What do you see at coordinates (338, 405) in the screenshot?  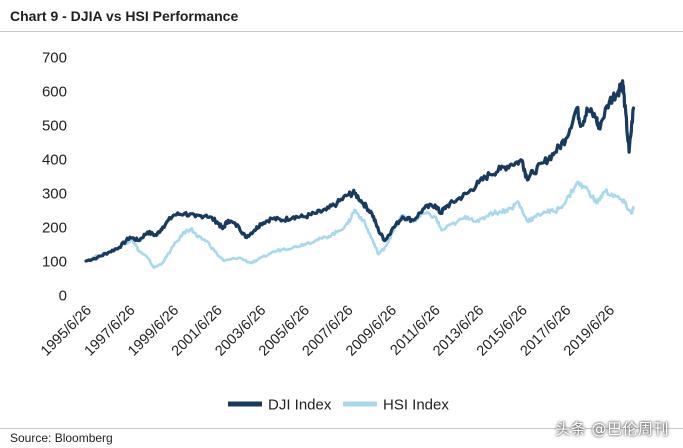 I see `legend: DJI Index HSI Index` at bounding box center [338, 405].